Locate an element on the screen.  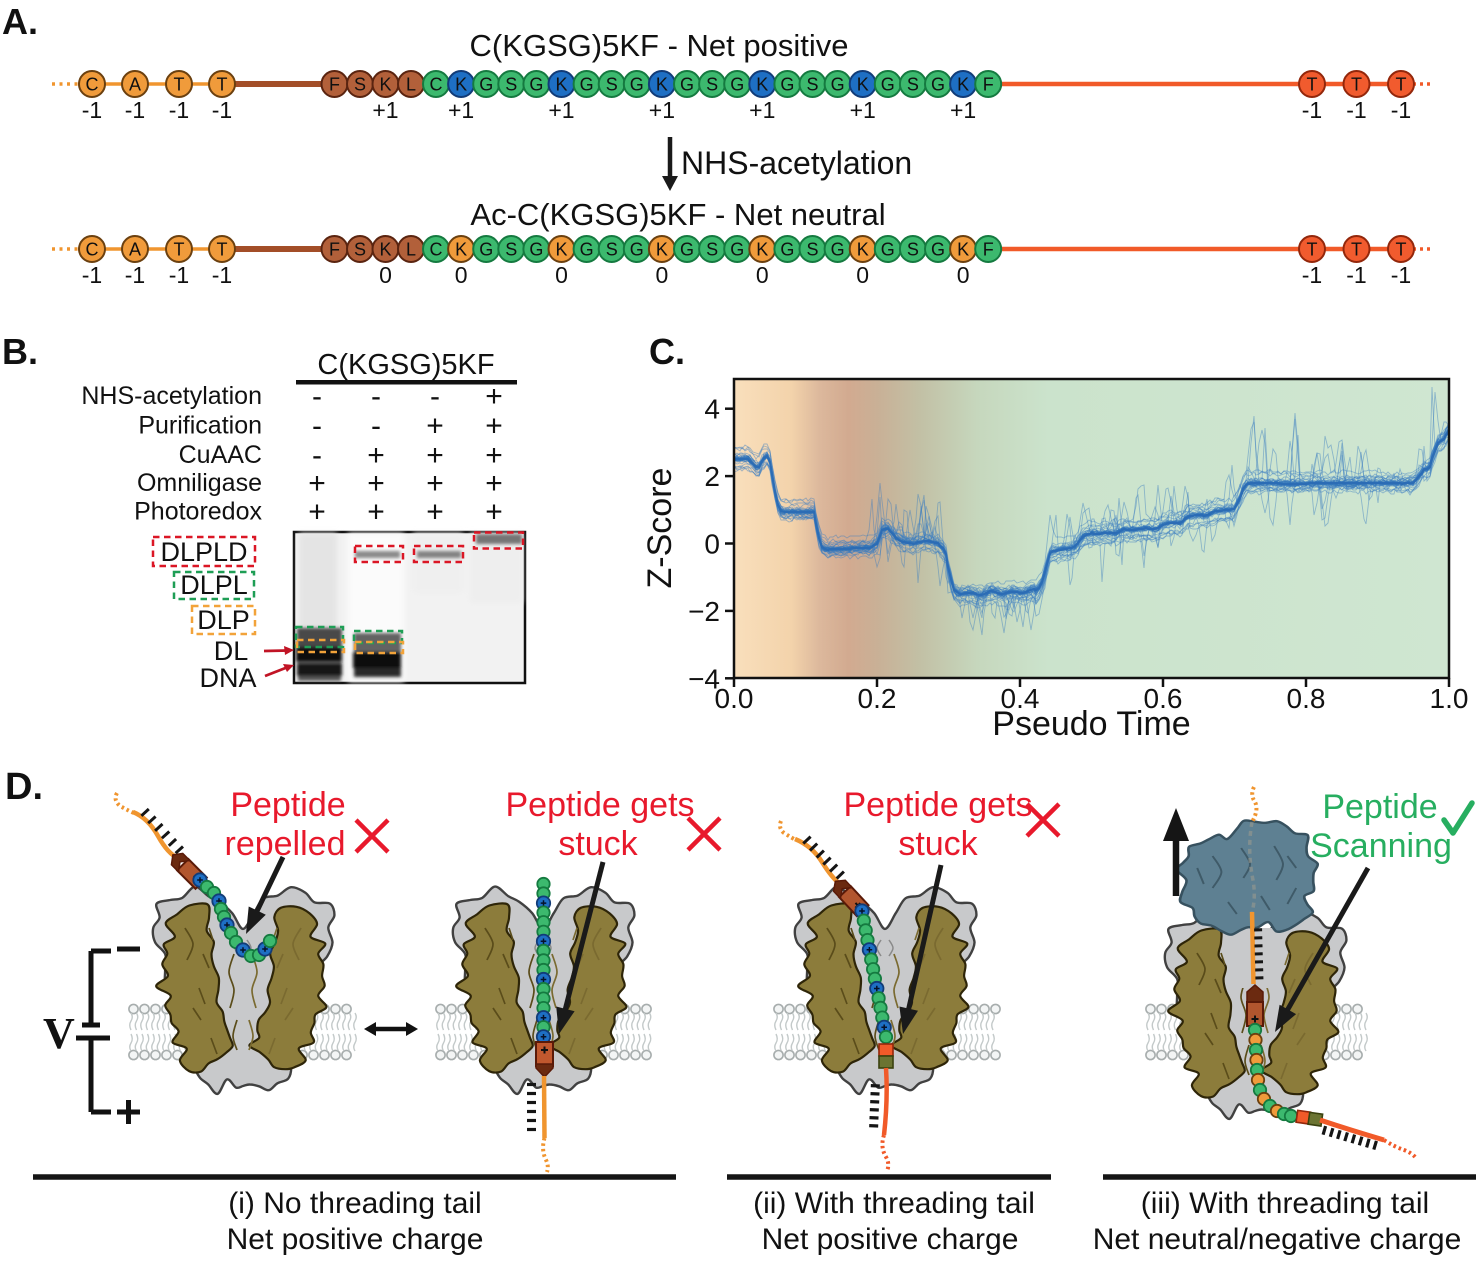
svg-text: DL is located at coordinates (231, 651).